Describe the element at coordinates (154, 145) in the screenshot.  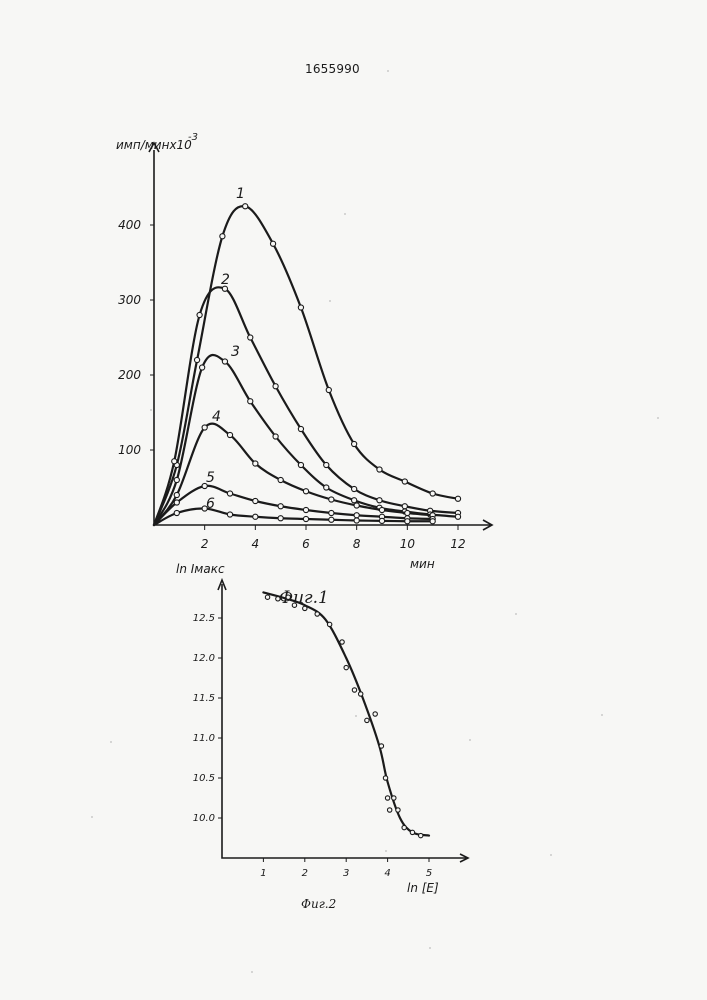
I see `figure-1-y-axis-title: имп/минх10` at that location.